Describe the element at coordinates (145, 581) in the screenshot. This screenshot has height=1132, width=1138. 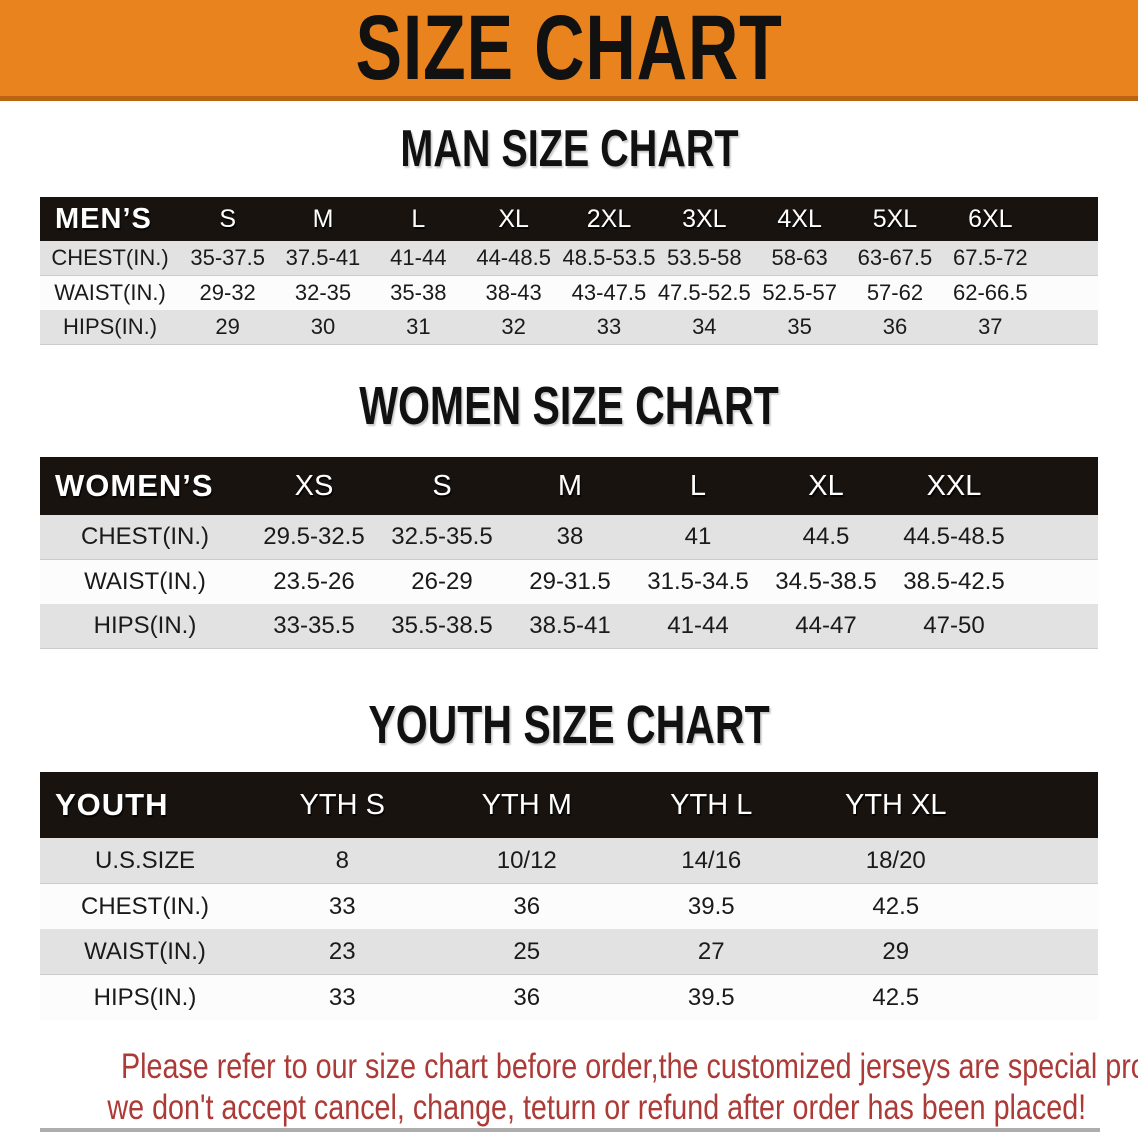
I see `women-row-label-1: WAIST(IN.)` at that location.